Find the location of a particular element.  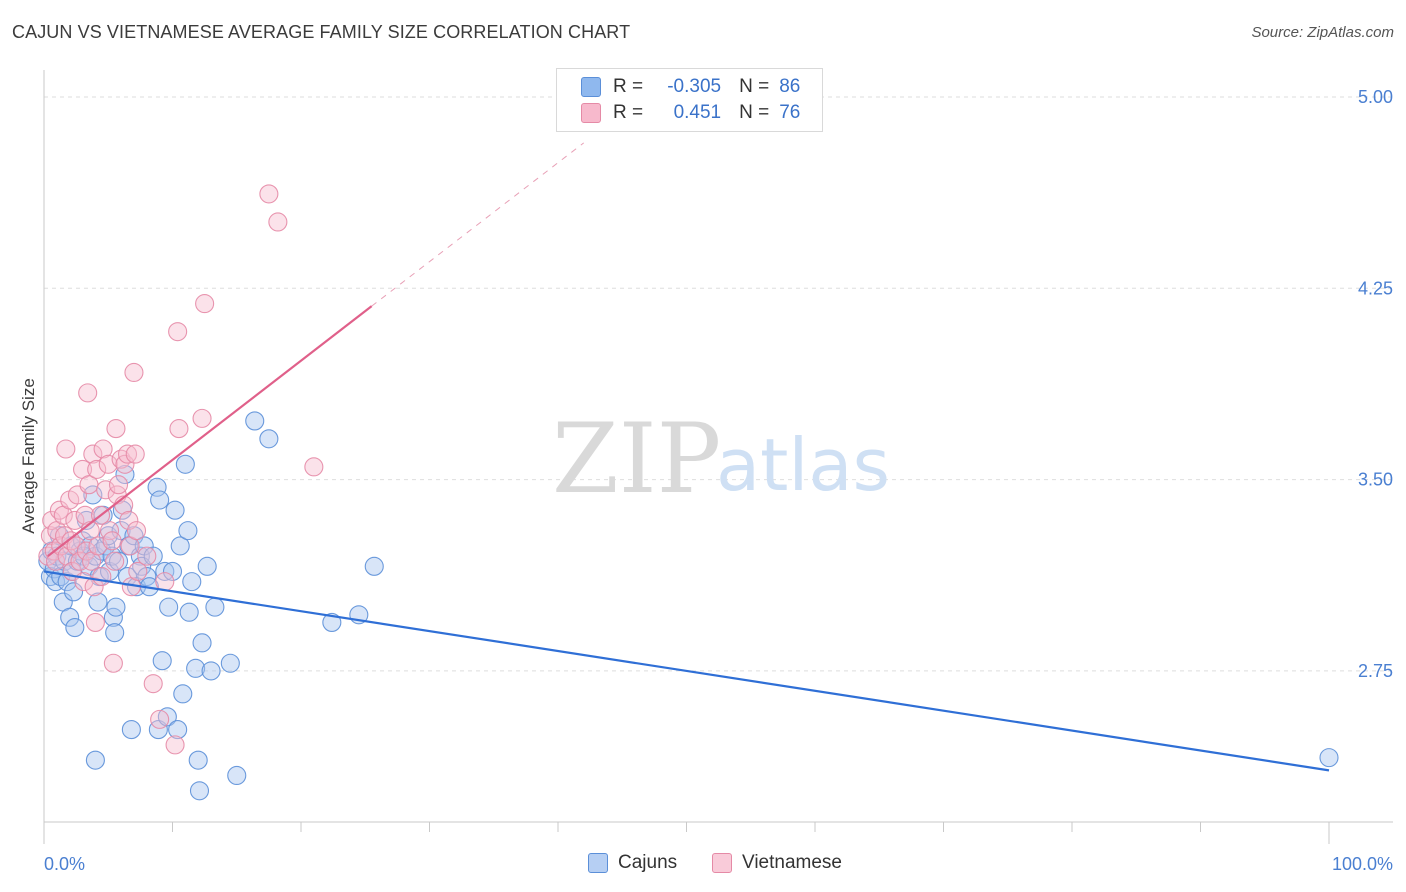

legend-row-vietnamese: R = 0.451 N = 76 is located at coordinates (690, 113).